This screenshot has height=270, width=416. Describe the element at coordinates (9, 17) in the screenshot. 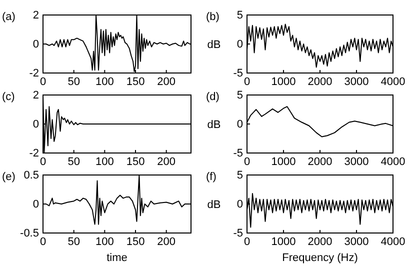

I see `chart-title: (a)` at that location.